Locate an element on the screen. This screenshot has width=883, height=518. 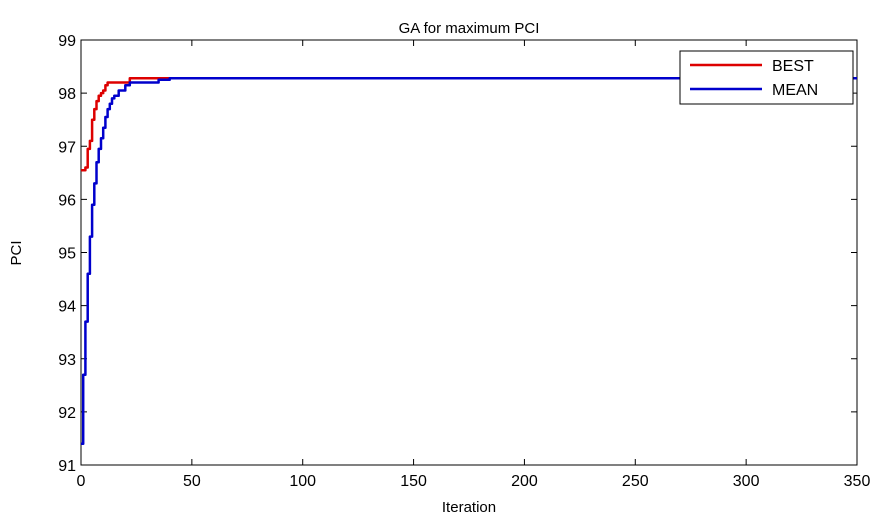
x-tick-label: 100 is located at coordinates (302, 481).